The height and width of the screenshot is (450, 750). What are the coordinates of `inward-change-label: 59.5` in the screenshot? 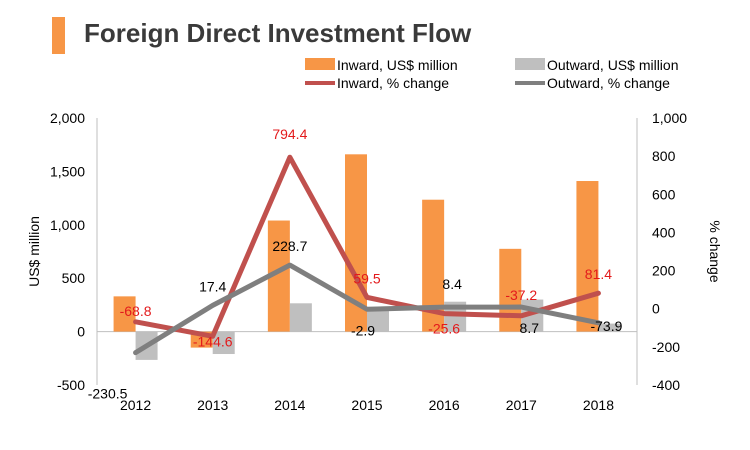 It's located at (366, 278).